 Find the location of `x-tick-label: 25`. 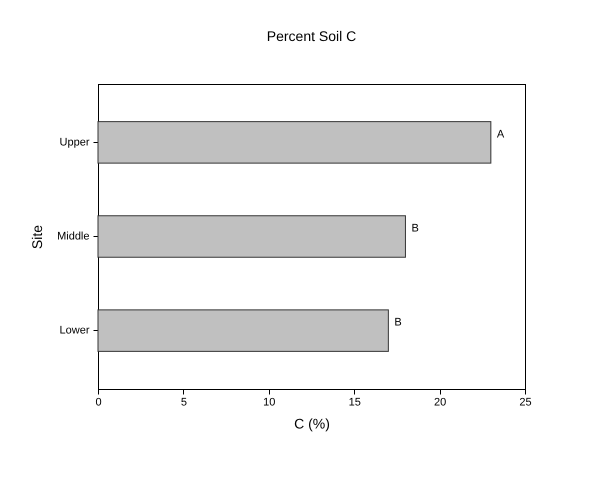

x-tick-label: 25 is located at coordinates (525, 402).